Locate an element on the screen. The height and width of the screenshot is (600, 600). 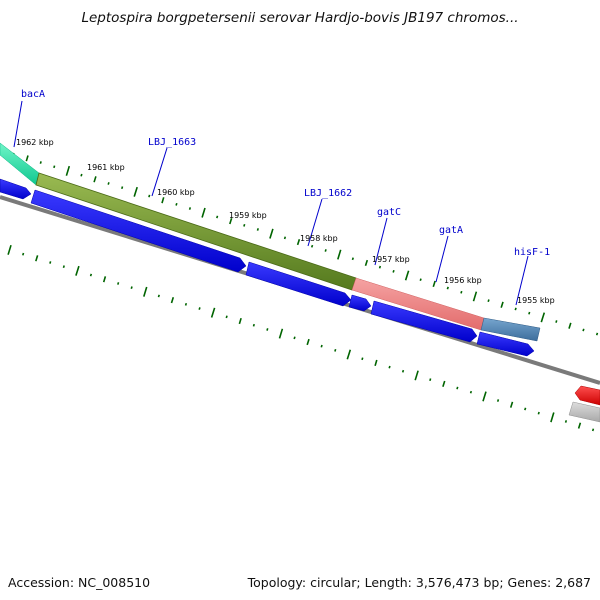
gene-label-LBJ_1662: LBJ_1662 is located at coordinates (328, 193).